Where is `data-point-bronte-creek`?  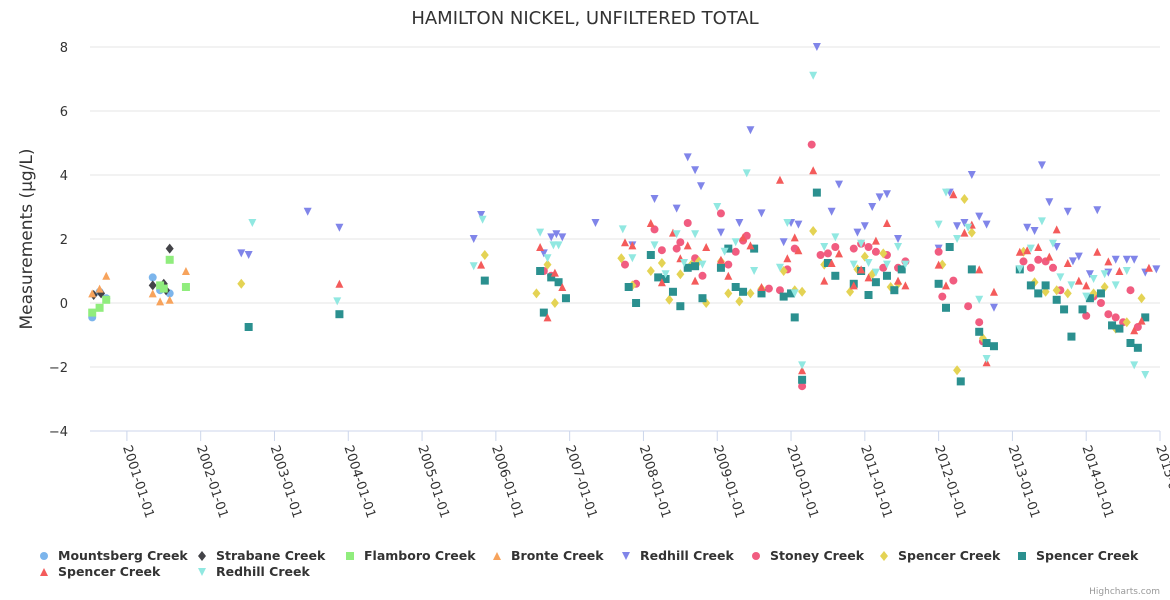
data-point-bronte-creek is located at coordinates (160, 301).